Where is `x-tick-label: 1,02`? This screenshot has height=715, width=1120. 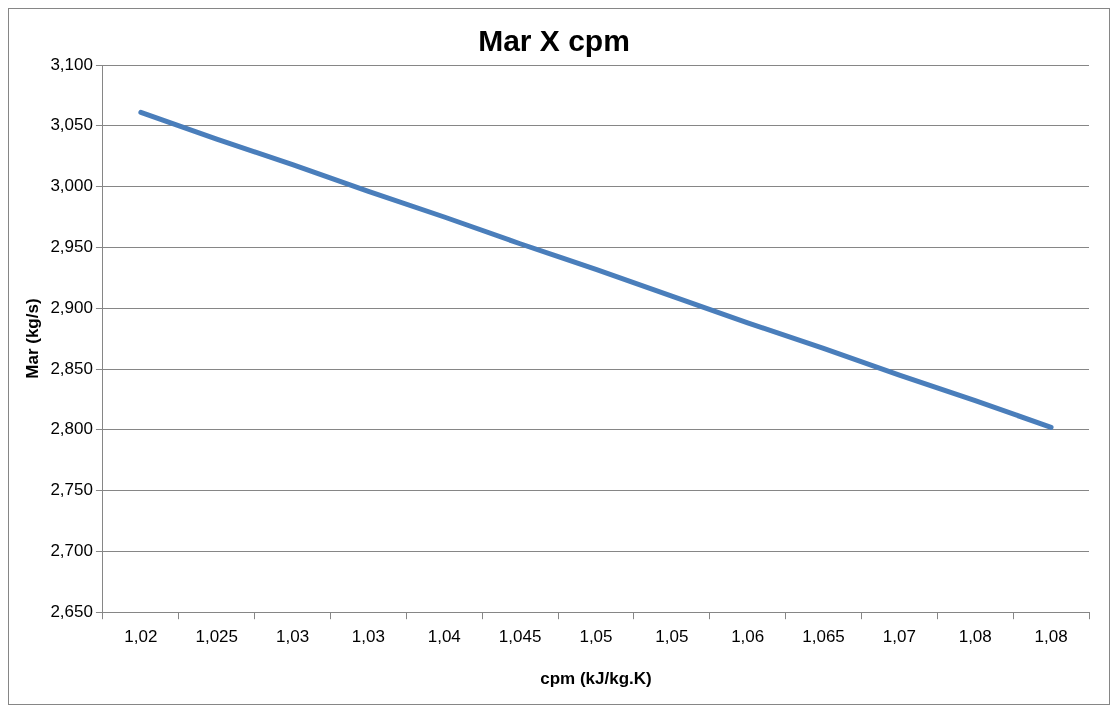 x-tick-label: 1,02 is located at coordinates (141, 637).